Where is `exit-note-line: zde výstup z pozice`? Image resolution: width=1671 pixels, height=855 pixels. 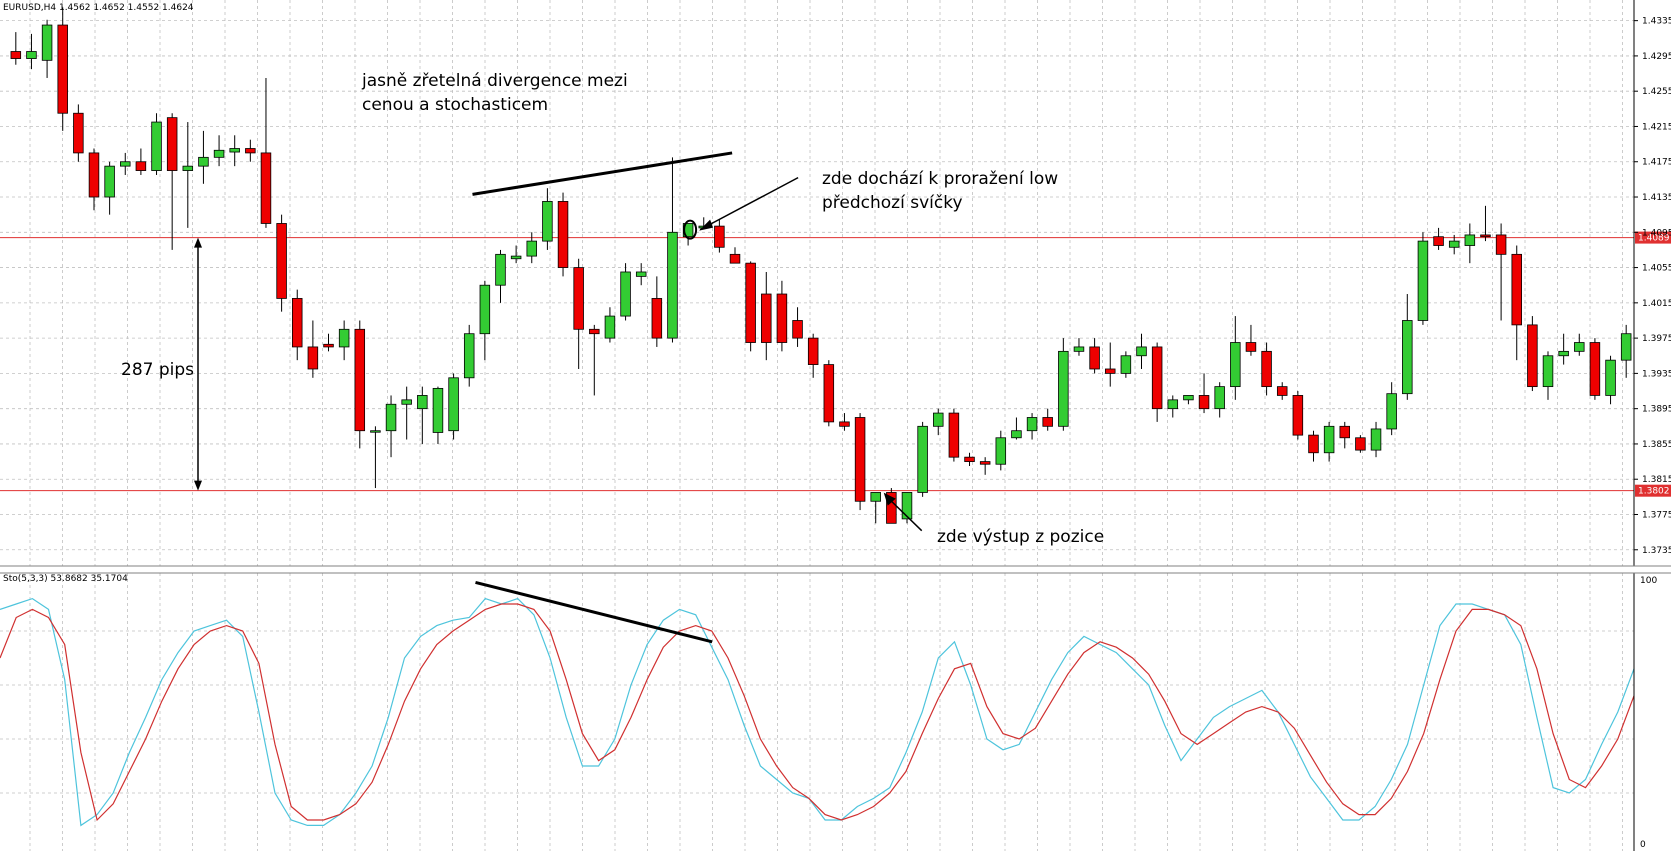 exit-note-line: zde výstup z pozice is located at coordinates (1020, 537).